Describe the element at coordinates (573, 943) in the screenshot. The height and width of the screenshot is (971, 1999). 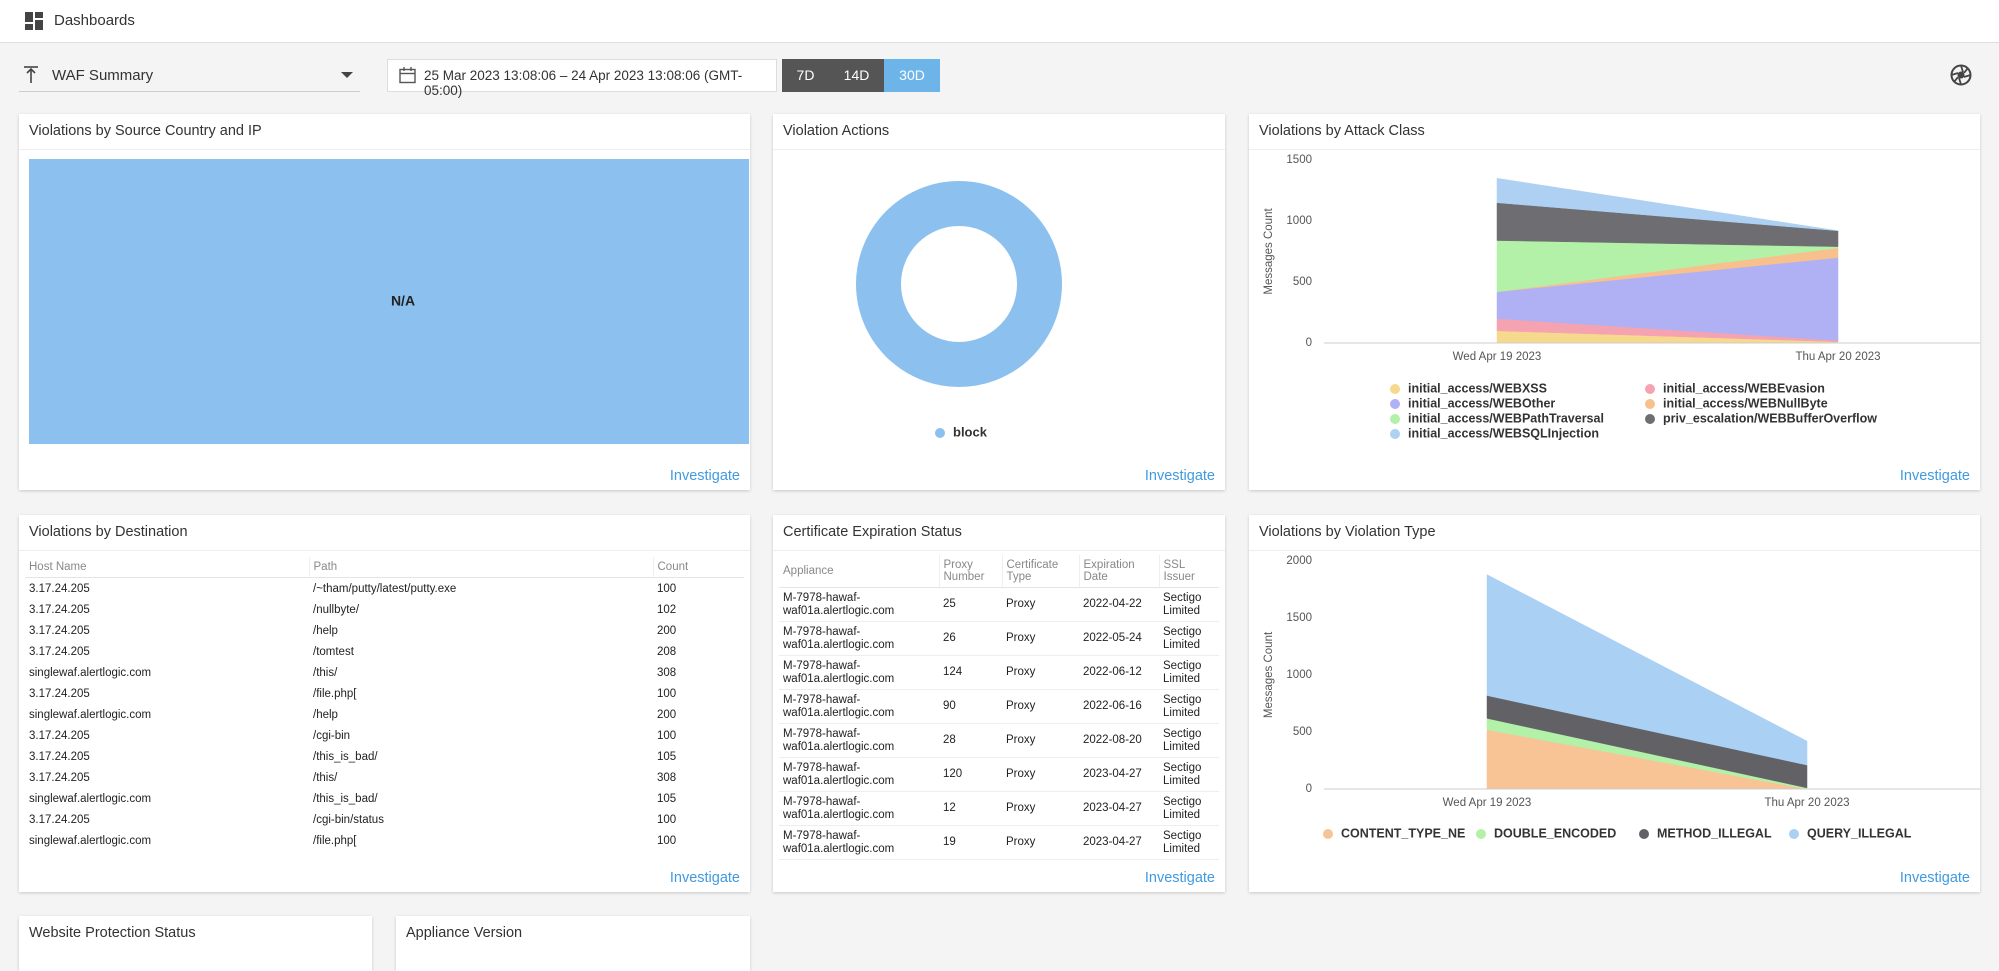
I see `panel: Appliance Version` at that location.